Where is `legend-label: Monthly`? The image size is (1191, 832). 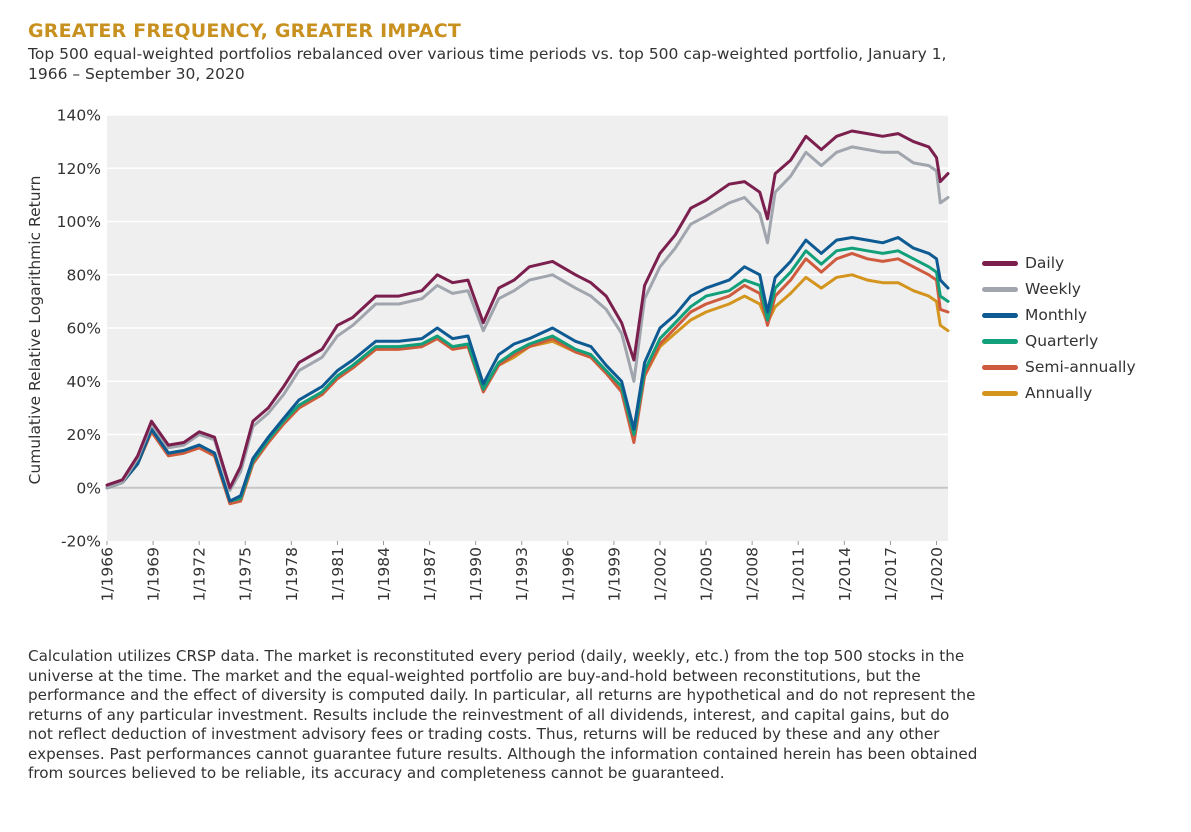
legend-label: Monthly is located at coordinates (1056, 315).